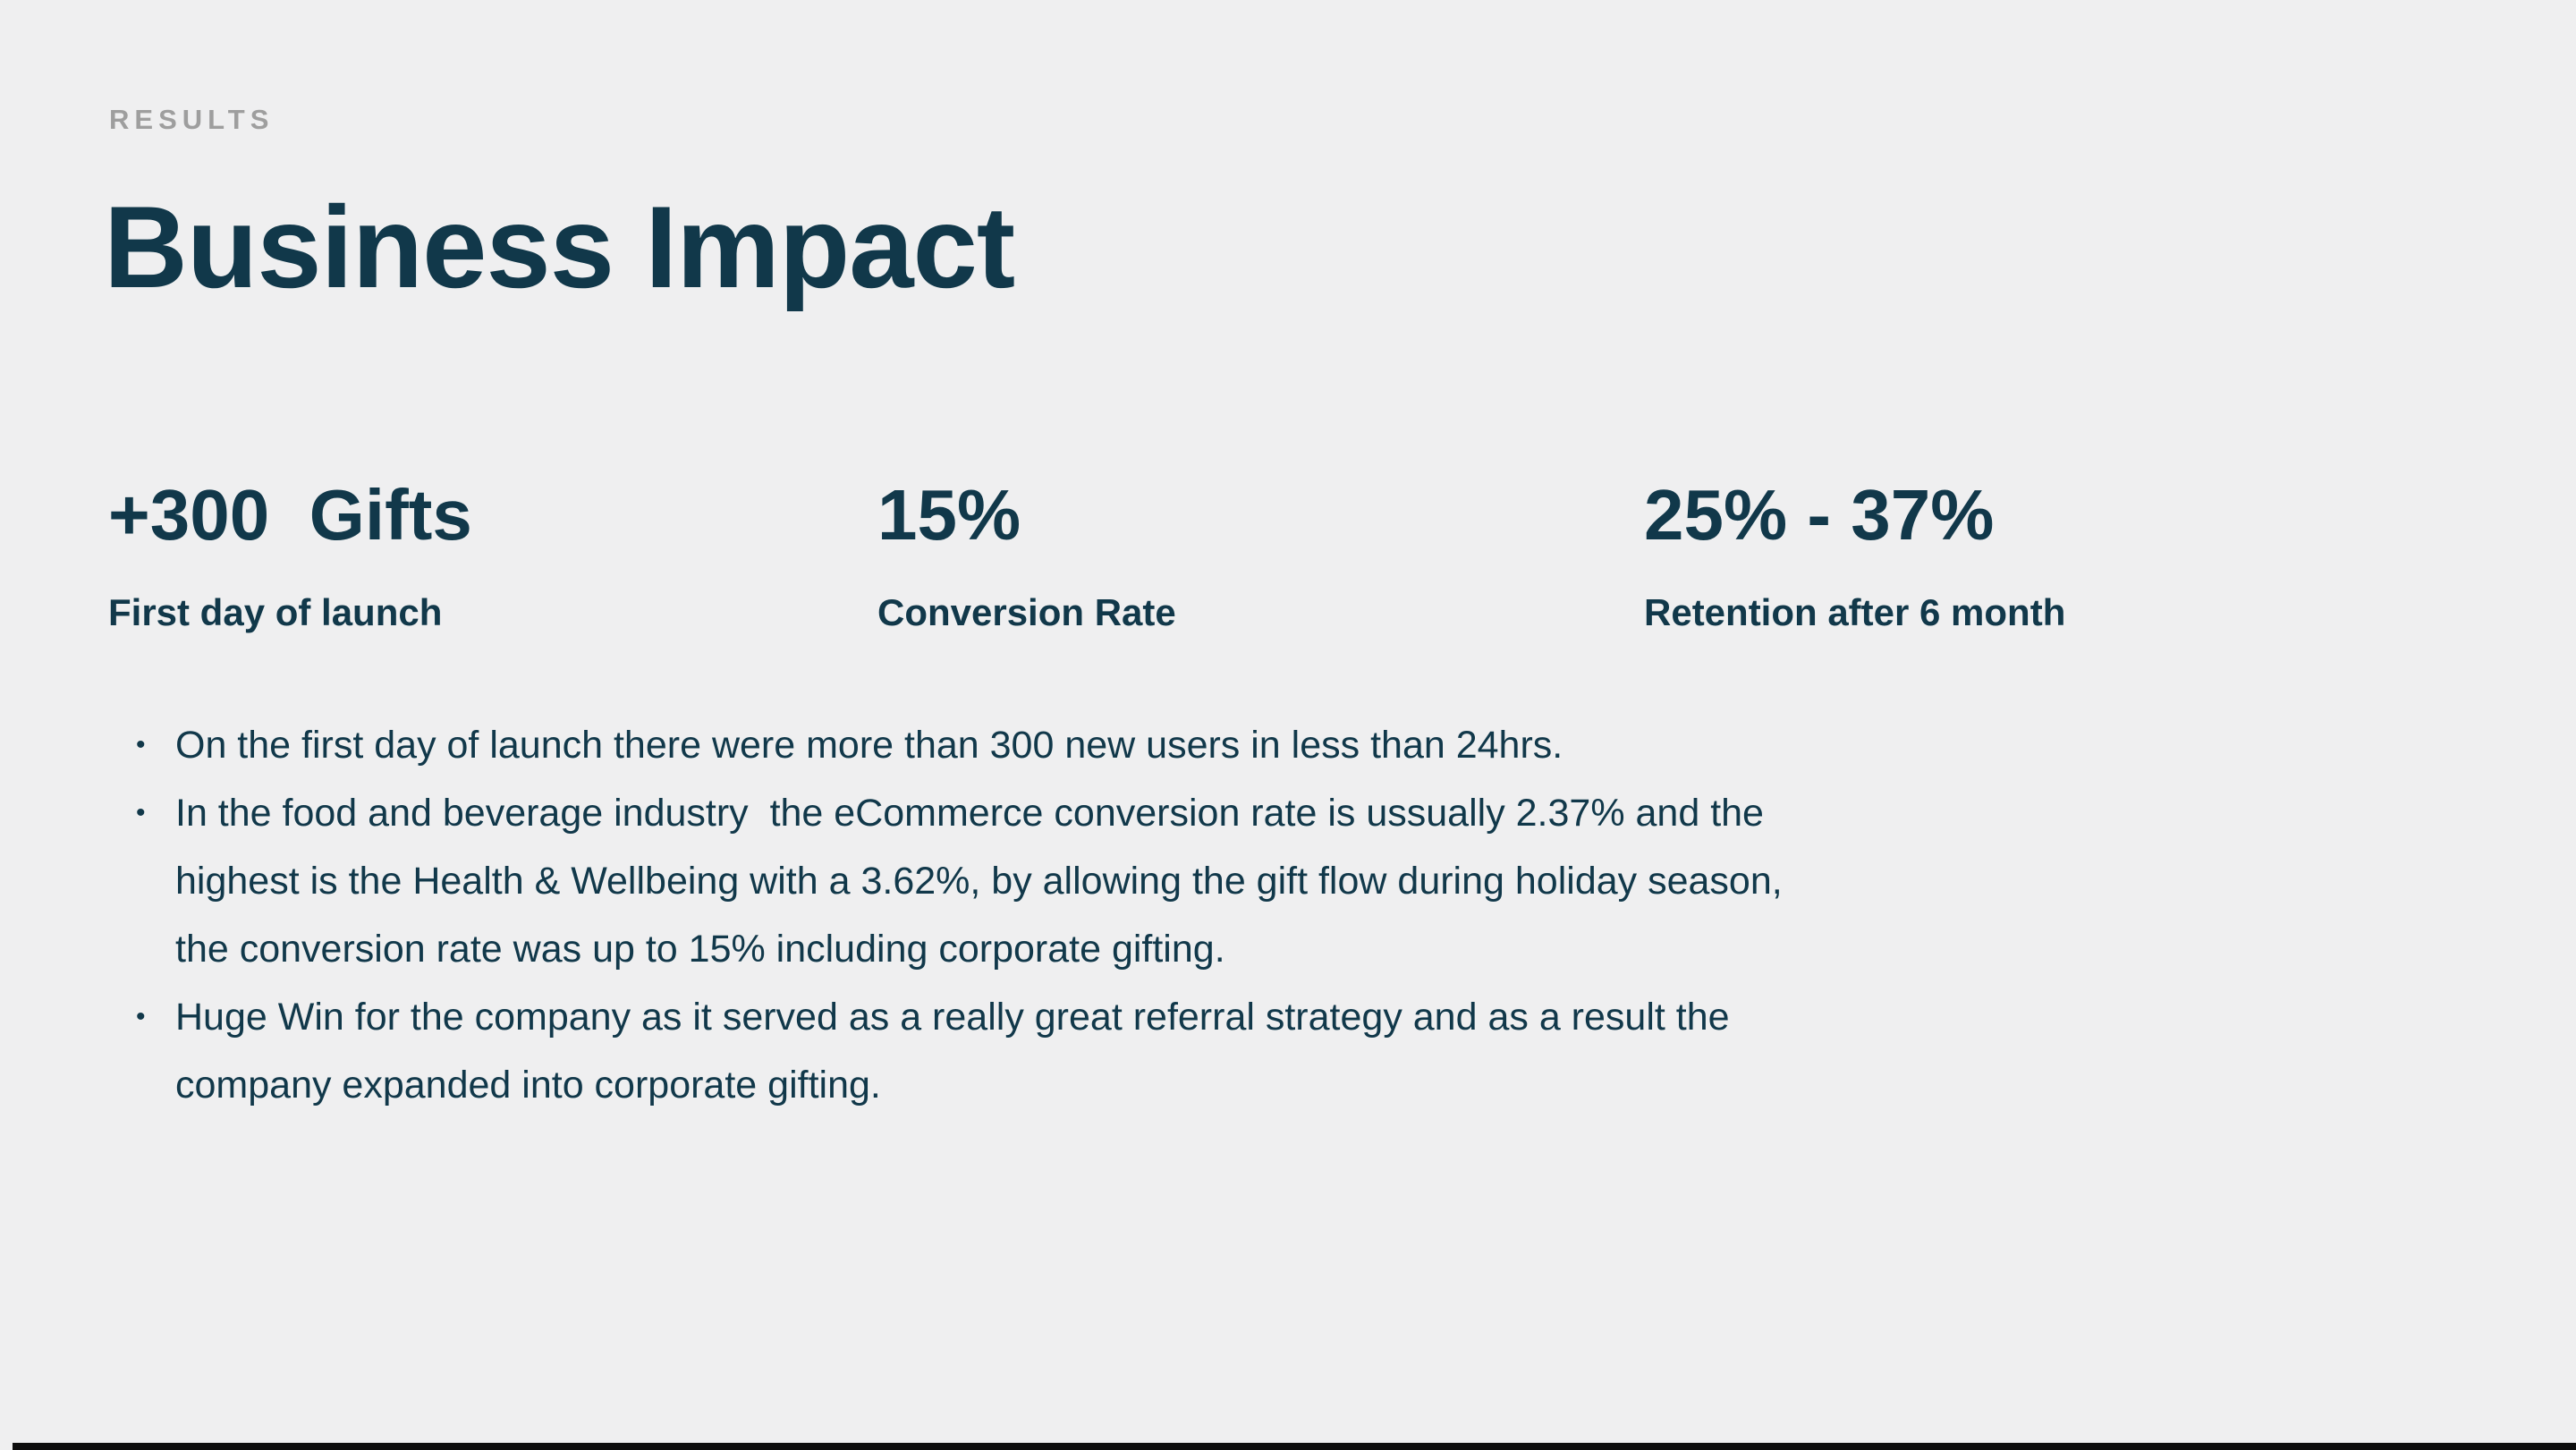 The image size is (2576, 1450). What do you see at coordinates (1294, 1446) in the screenshot?
I see `footer-bar` at bounding box center [1294, 1446].